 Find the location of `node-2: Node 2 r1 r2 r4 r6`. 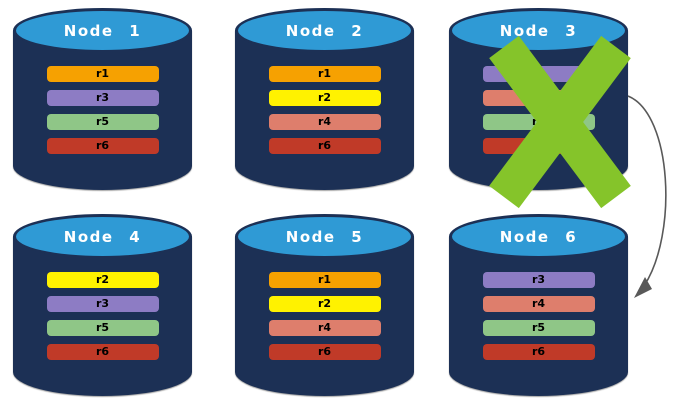

node-2: Node 2 r1 r2 r4 r6 is located at coordinates (324, 99).